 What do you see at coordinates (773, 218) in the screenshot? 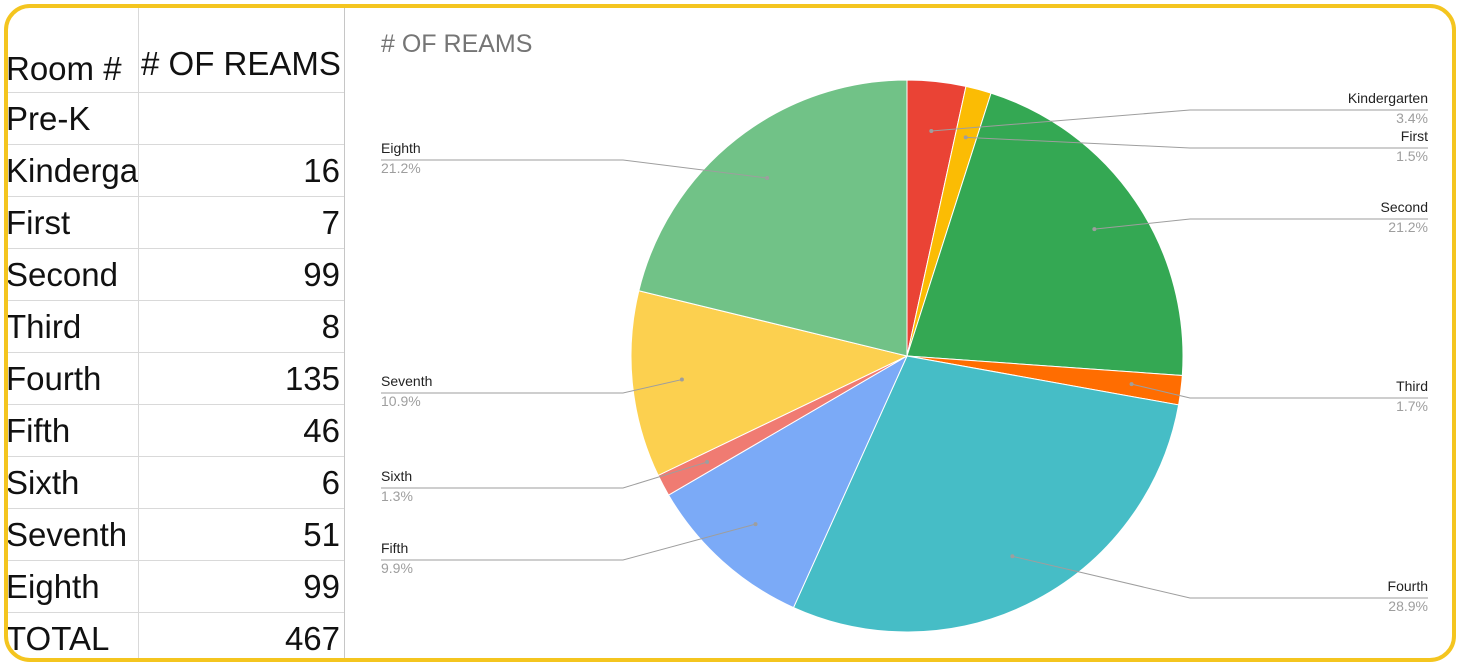
I see `pie-slice-eighth` at bounding box center [773, 218].